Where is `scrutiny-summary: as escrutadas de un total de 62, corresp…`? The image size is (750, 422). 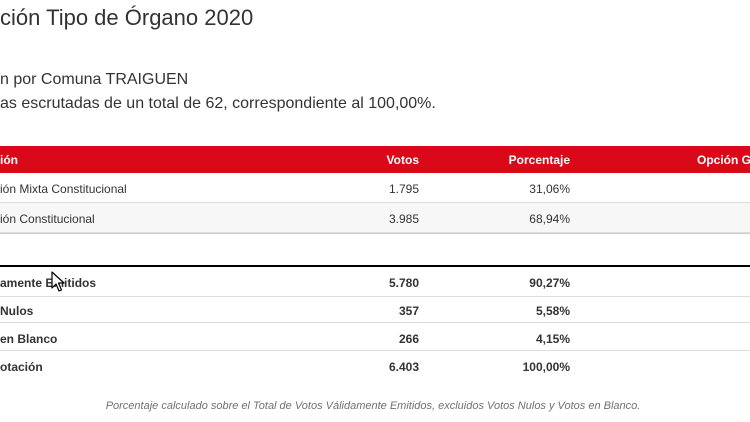
scrutiny-summary: as escrutadas de un total de 62, corresp… is located at coordinates (218, 103).